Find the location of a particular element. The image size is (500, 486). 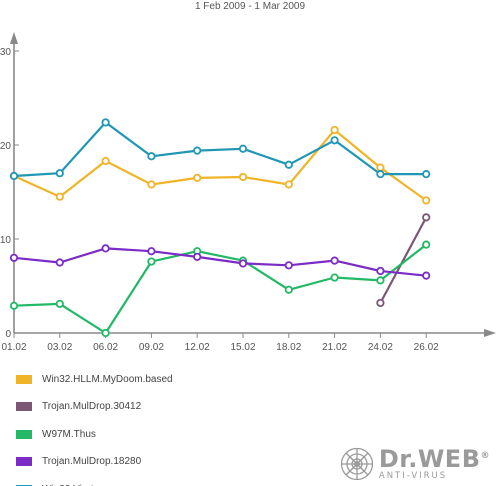

drweb-logo: Dr.WEB® ANTI-VIRUS is located at coordinates (414, 464).